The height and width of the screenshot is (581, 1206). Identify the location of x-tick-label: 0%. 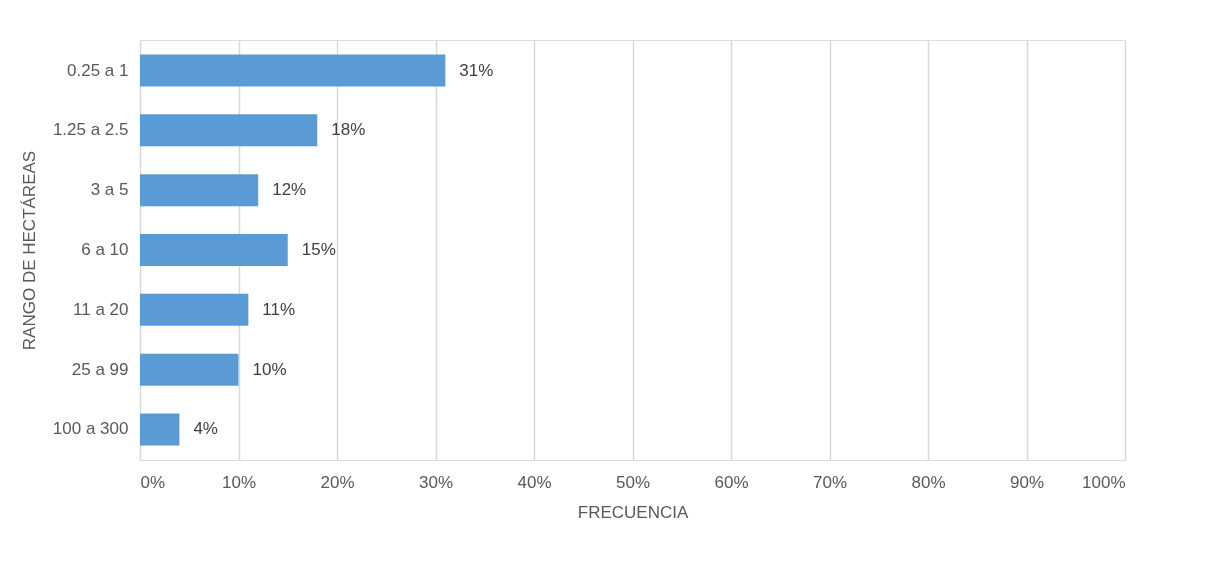
(153, 482).